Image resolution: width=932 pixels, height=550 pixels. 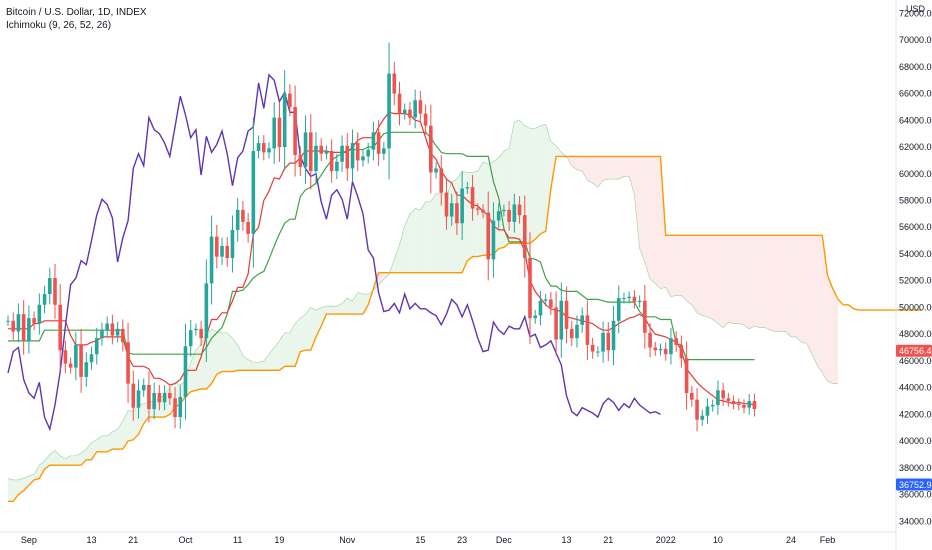 What do you see at coordinates (915, 351) in the screenshot?
I see `last-price-badge-label: 46756.41` at bounding box center [915, 351].